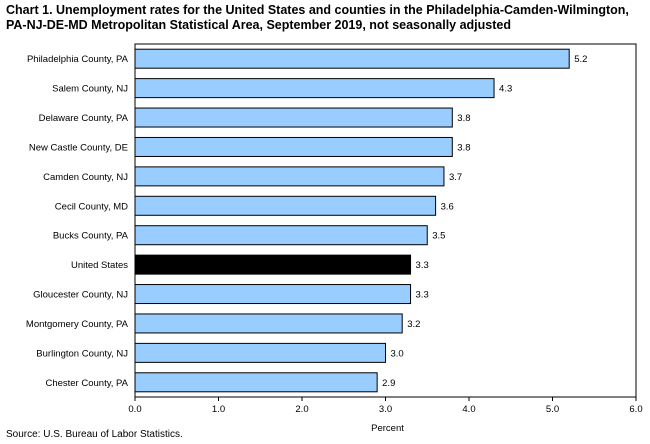 The image size is (650, 444). I want to click on category-label: New Castle County, DE, so click(78, 147).